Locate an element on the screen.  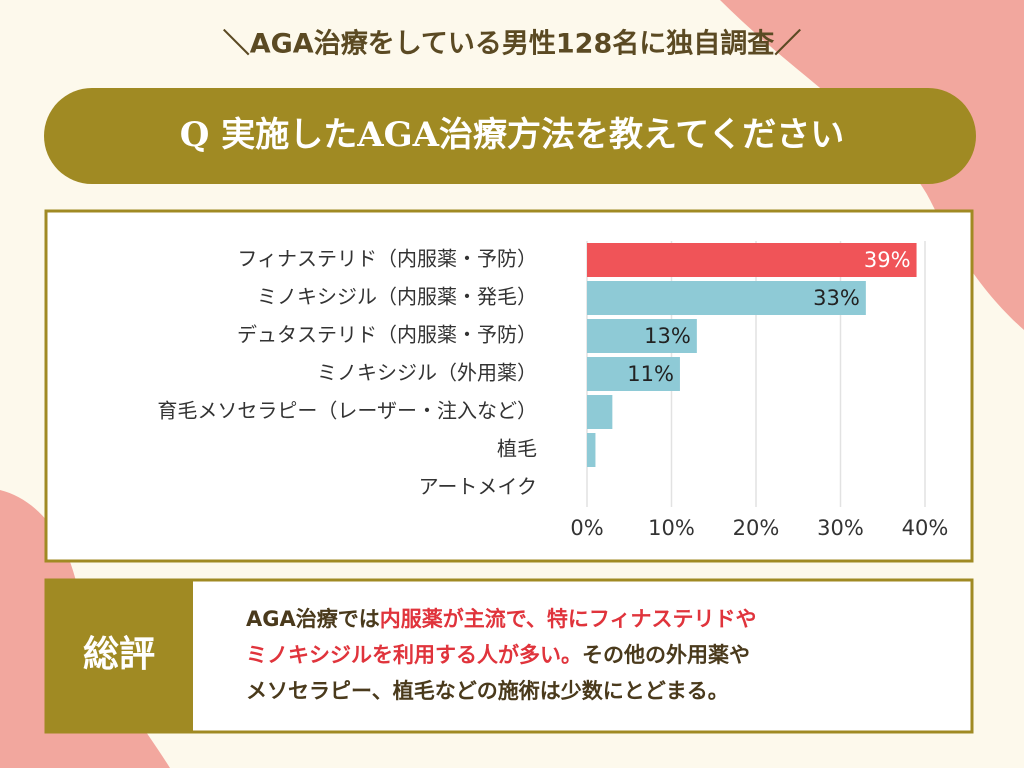
y-tick-label: アートメイク is located at coordinates (478, 487).